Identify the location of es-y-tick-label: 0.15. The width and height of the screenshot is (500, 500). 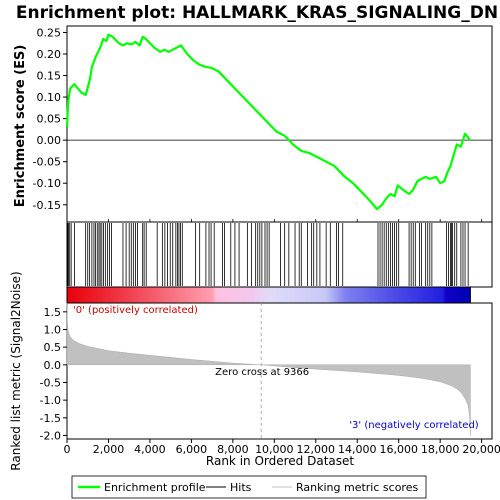
(49, 76).